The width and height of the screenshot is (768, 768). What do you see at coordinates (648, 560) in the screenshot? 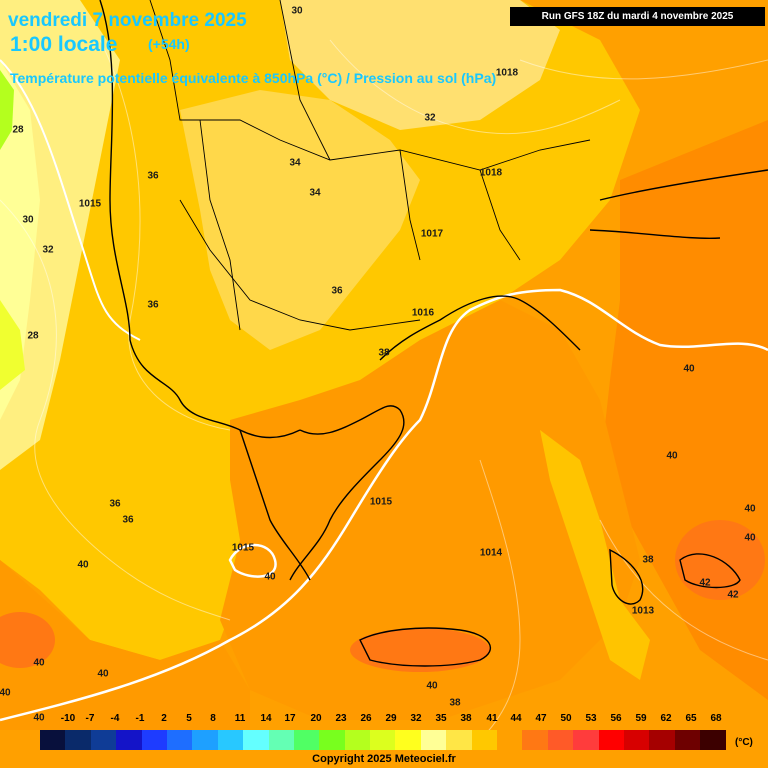
I see `map-label: 38` at bounding box center [648, 560].